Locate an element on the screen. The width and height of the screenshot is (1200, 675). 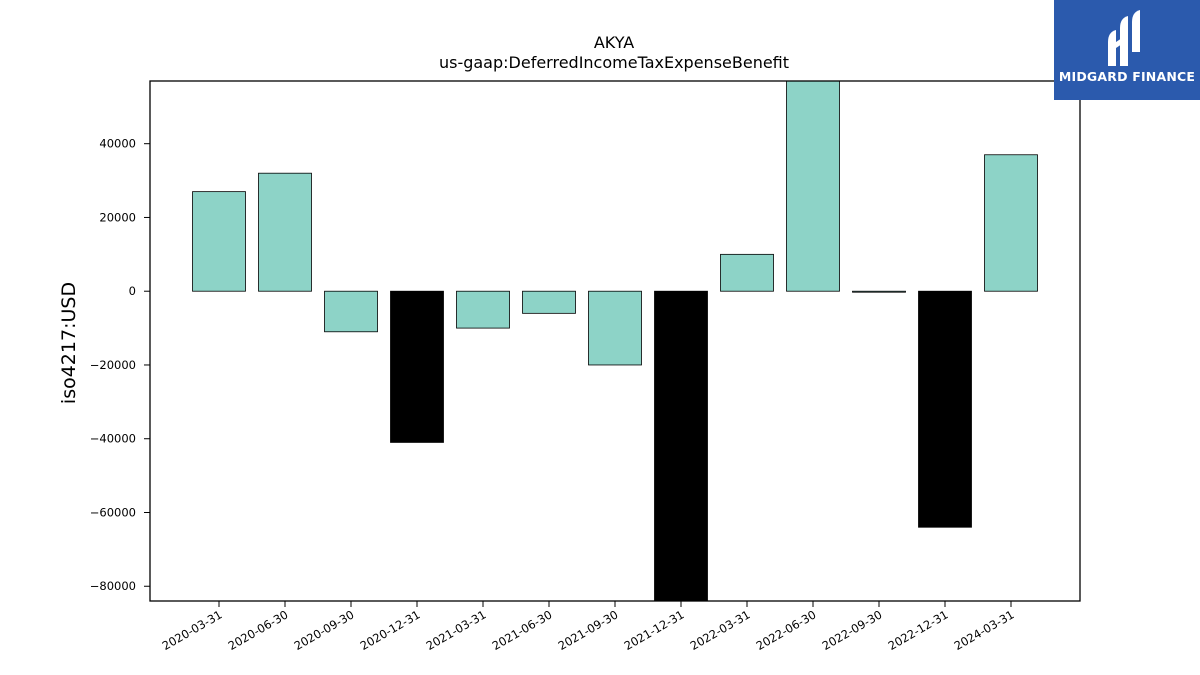
midgard-logo-icon is located at coordinates (1124, 38).